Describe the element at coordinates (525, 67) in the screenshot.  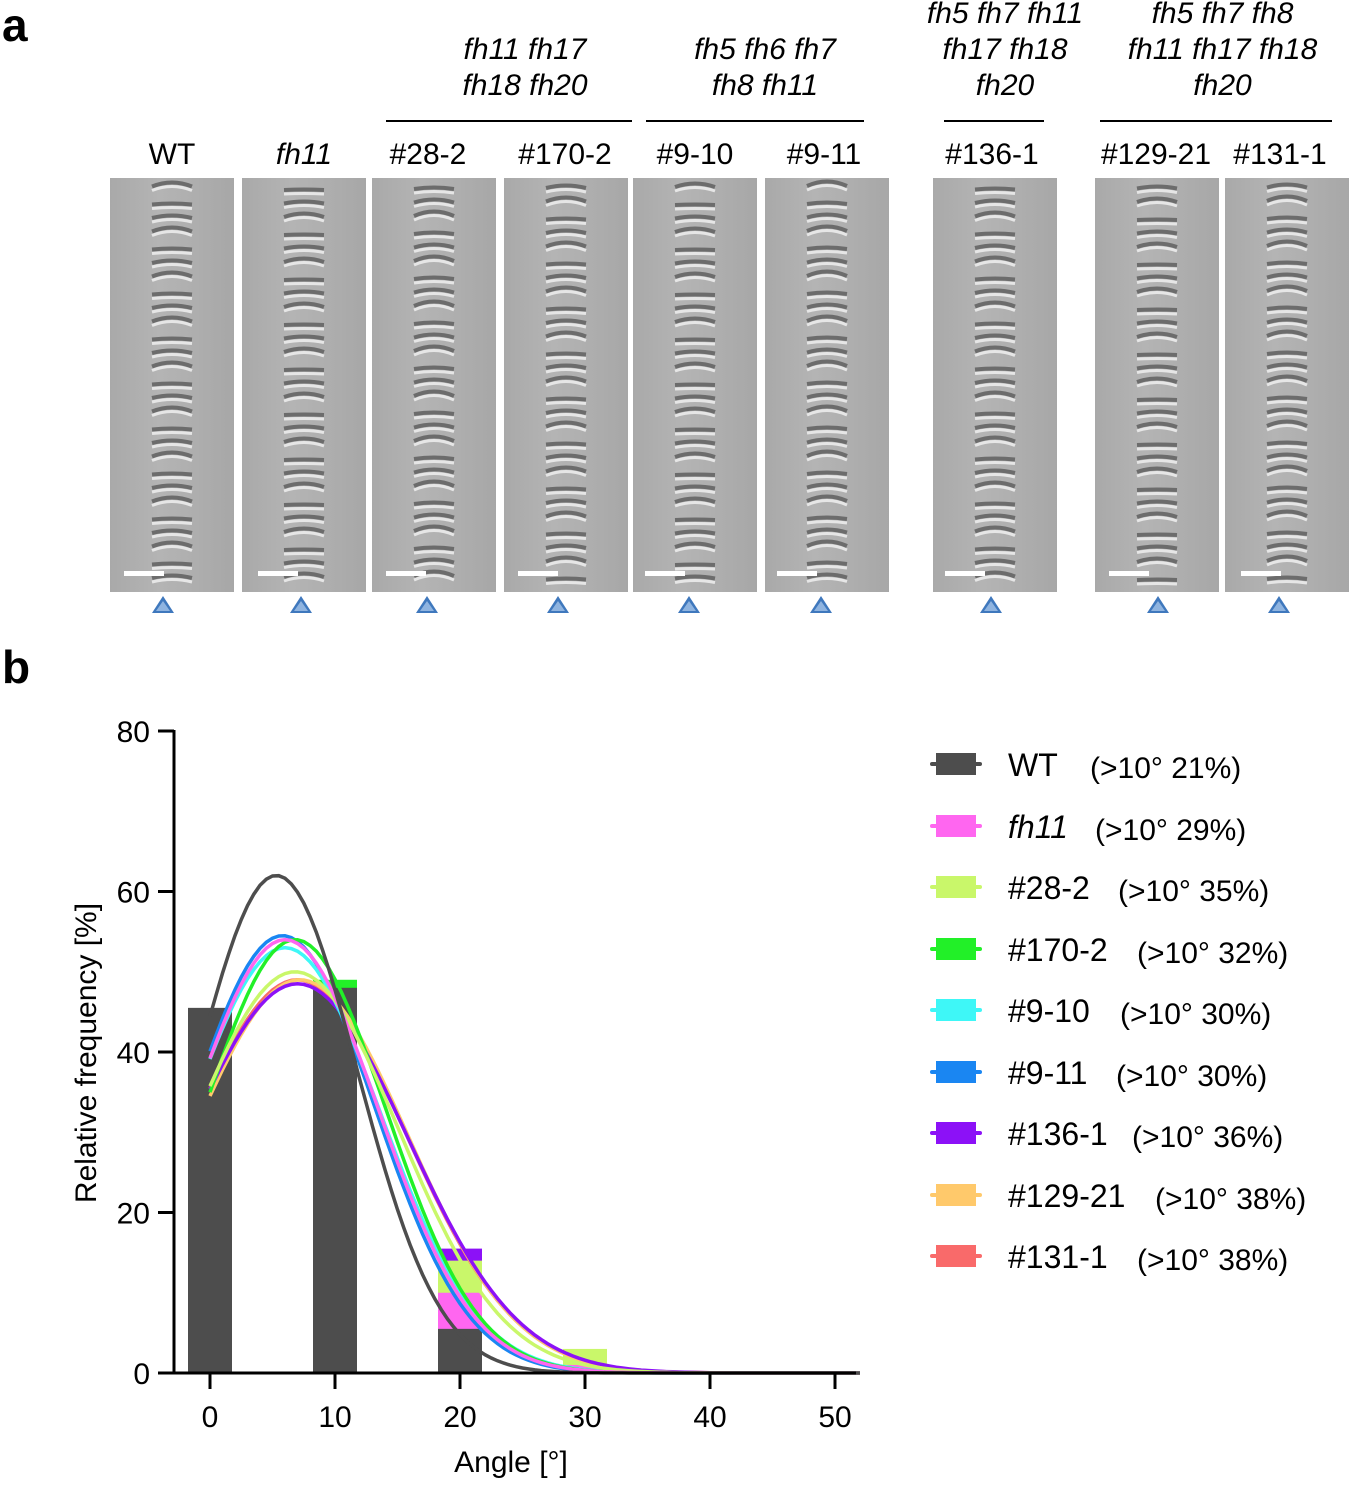
I see `group-label-quadruple: fh11 fh17 fh18 fh20` at that location.